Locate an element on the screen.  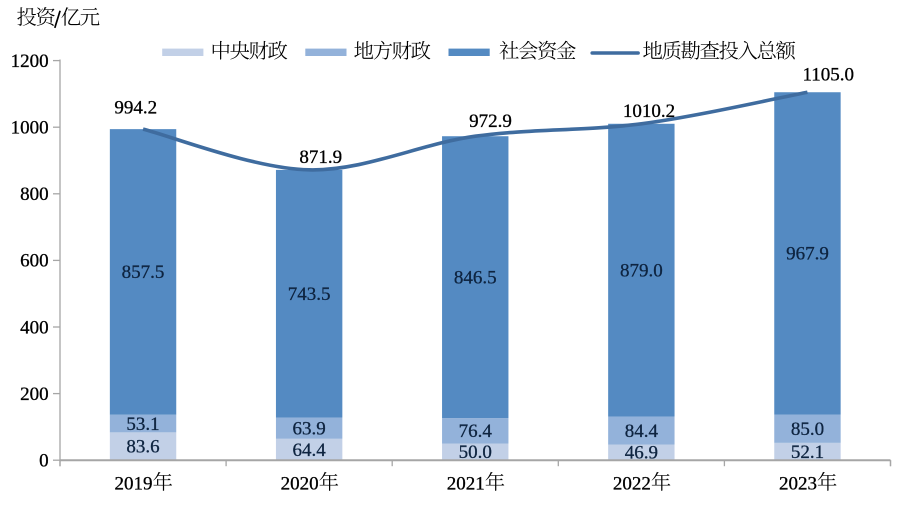
svg-text: 52.1 is located at coordinates (807, 452).